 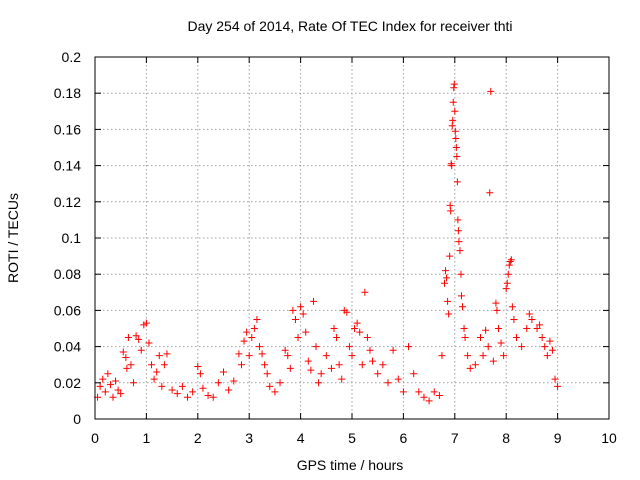 I want to click on y-tick-label: 0.16, so click(x=67, y=129).